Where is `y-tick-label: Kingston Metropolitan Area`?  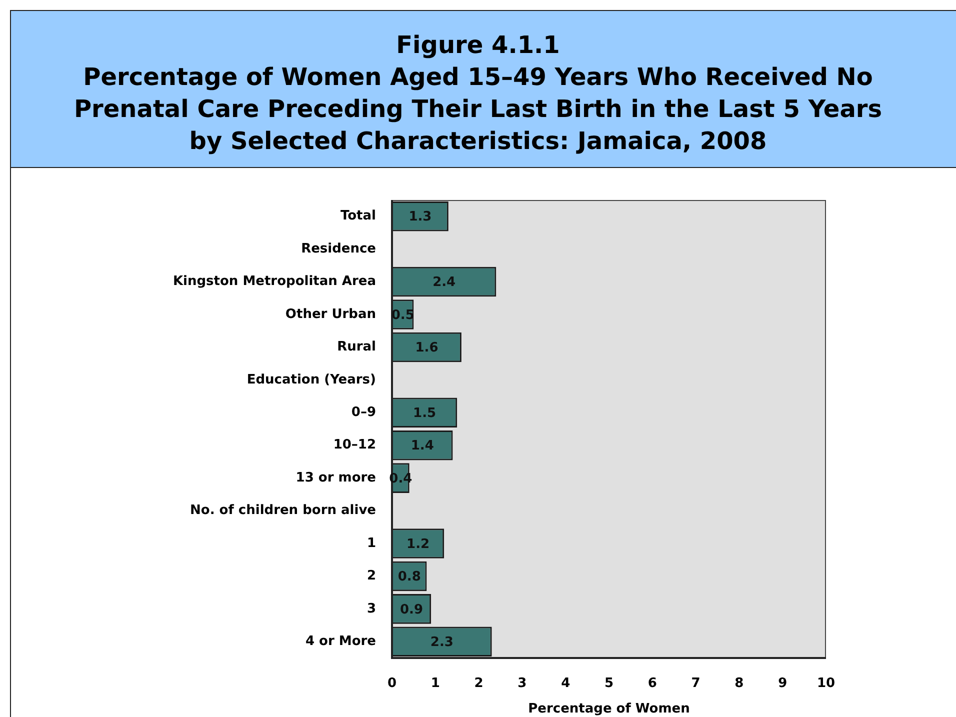 y-tick-label: Kingston Metropolitan Area is located at coordinates (274, 282).